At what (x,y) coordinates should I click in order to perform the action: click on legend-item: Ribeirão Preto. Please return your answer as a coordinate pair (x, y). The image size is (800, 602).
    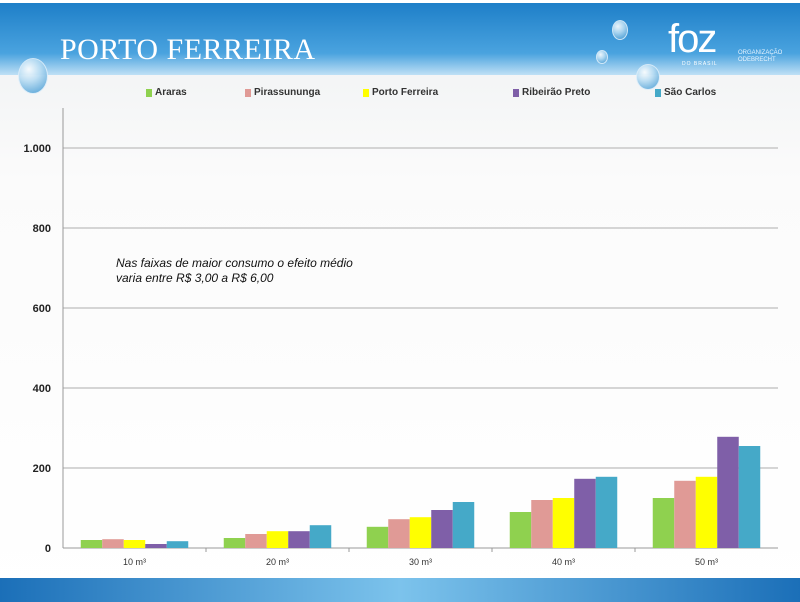
    Looking at the image, I should click on (551, 92).